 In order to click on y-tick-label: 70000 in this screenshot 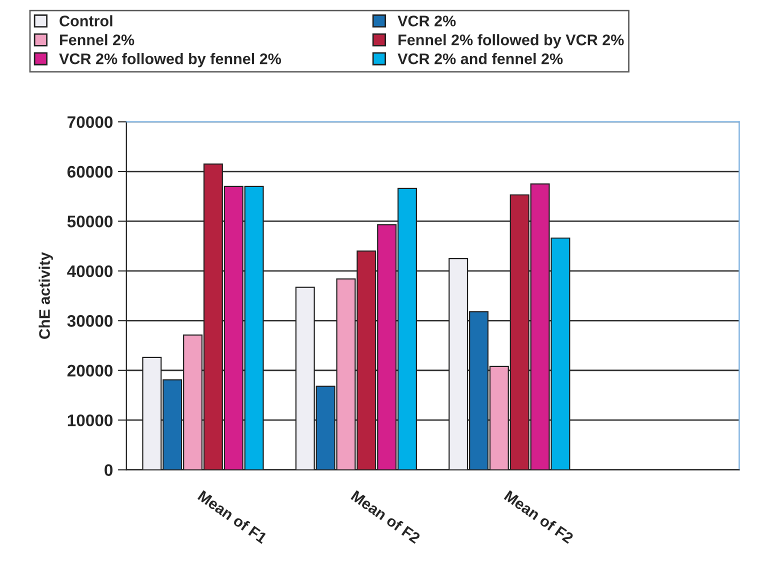, I will do `click(90, 122)`.